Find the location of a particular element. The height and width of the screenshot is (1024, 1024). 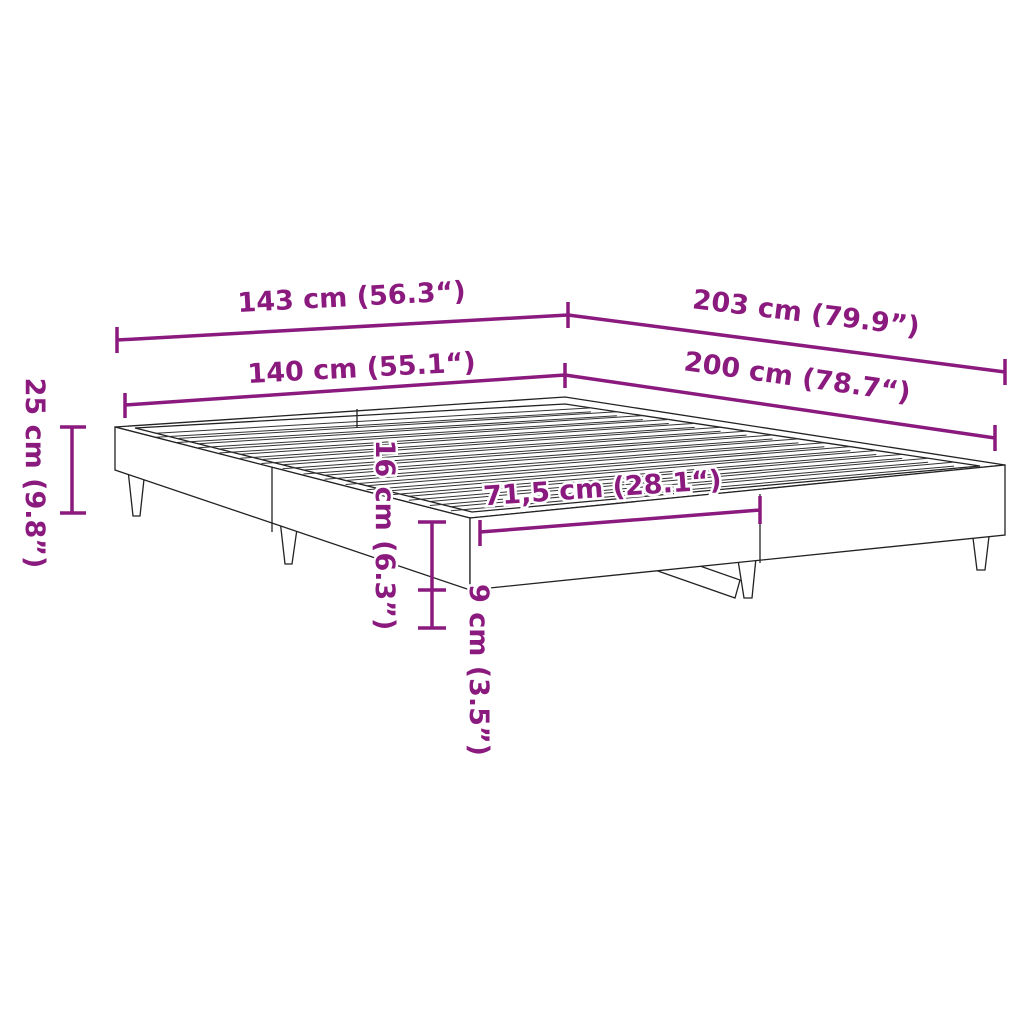

dim-total-height is located at coordinates (73, 470).